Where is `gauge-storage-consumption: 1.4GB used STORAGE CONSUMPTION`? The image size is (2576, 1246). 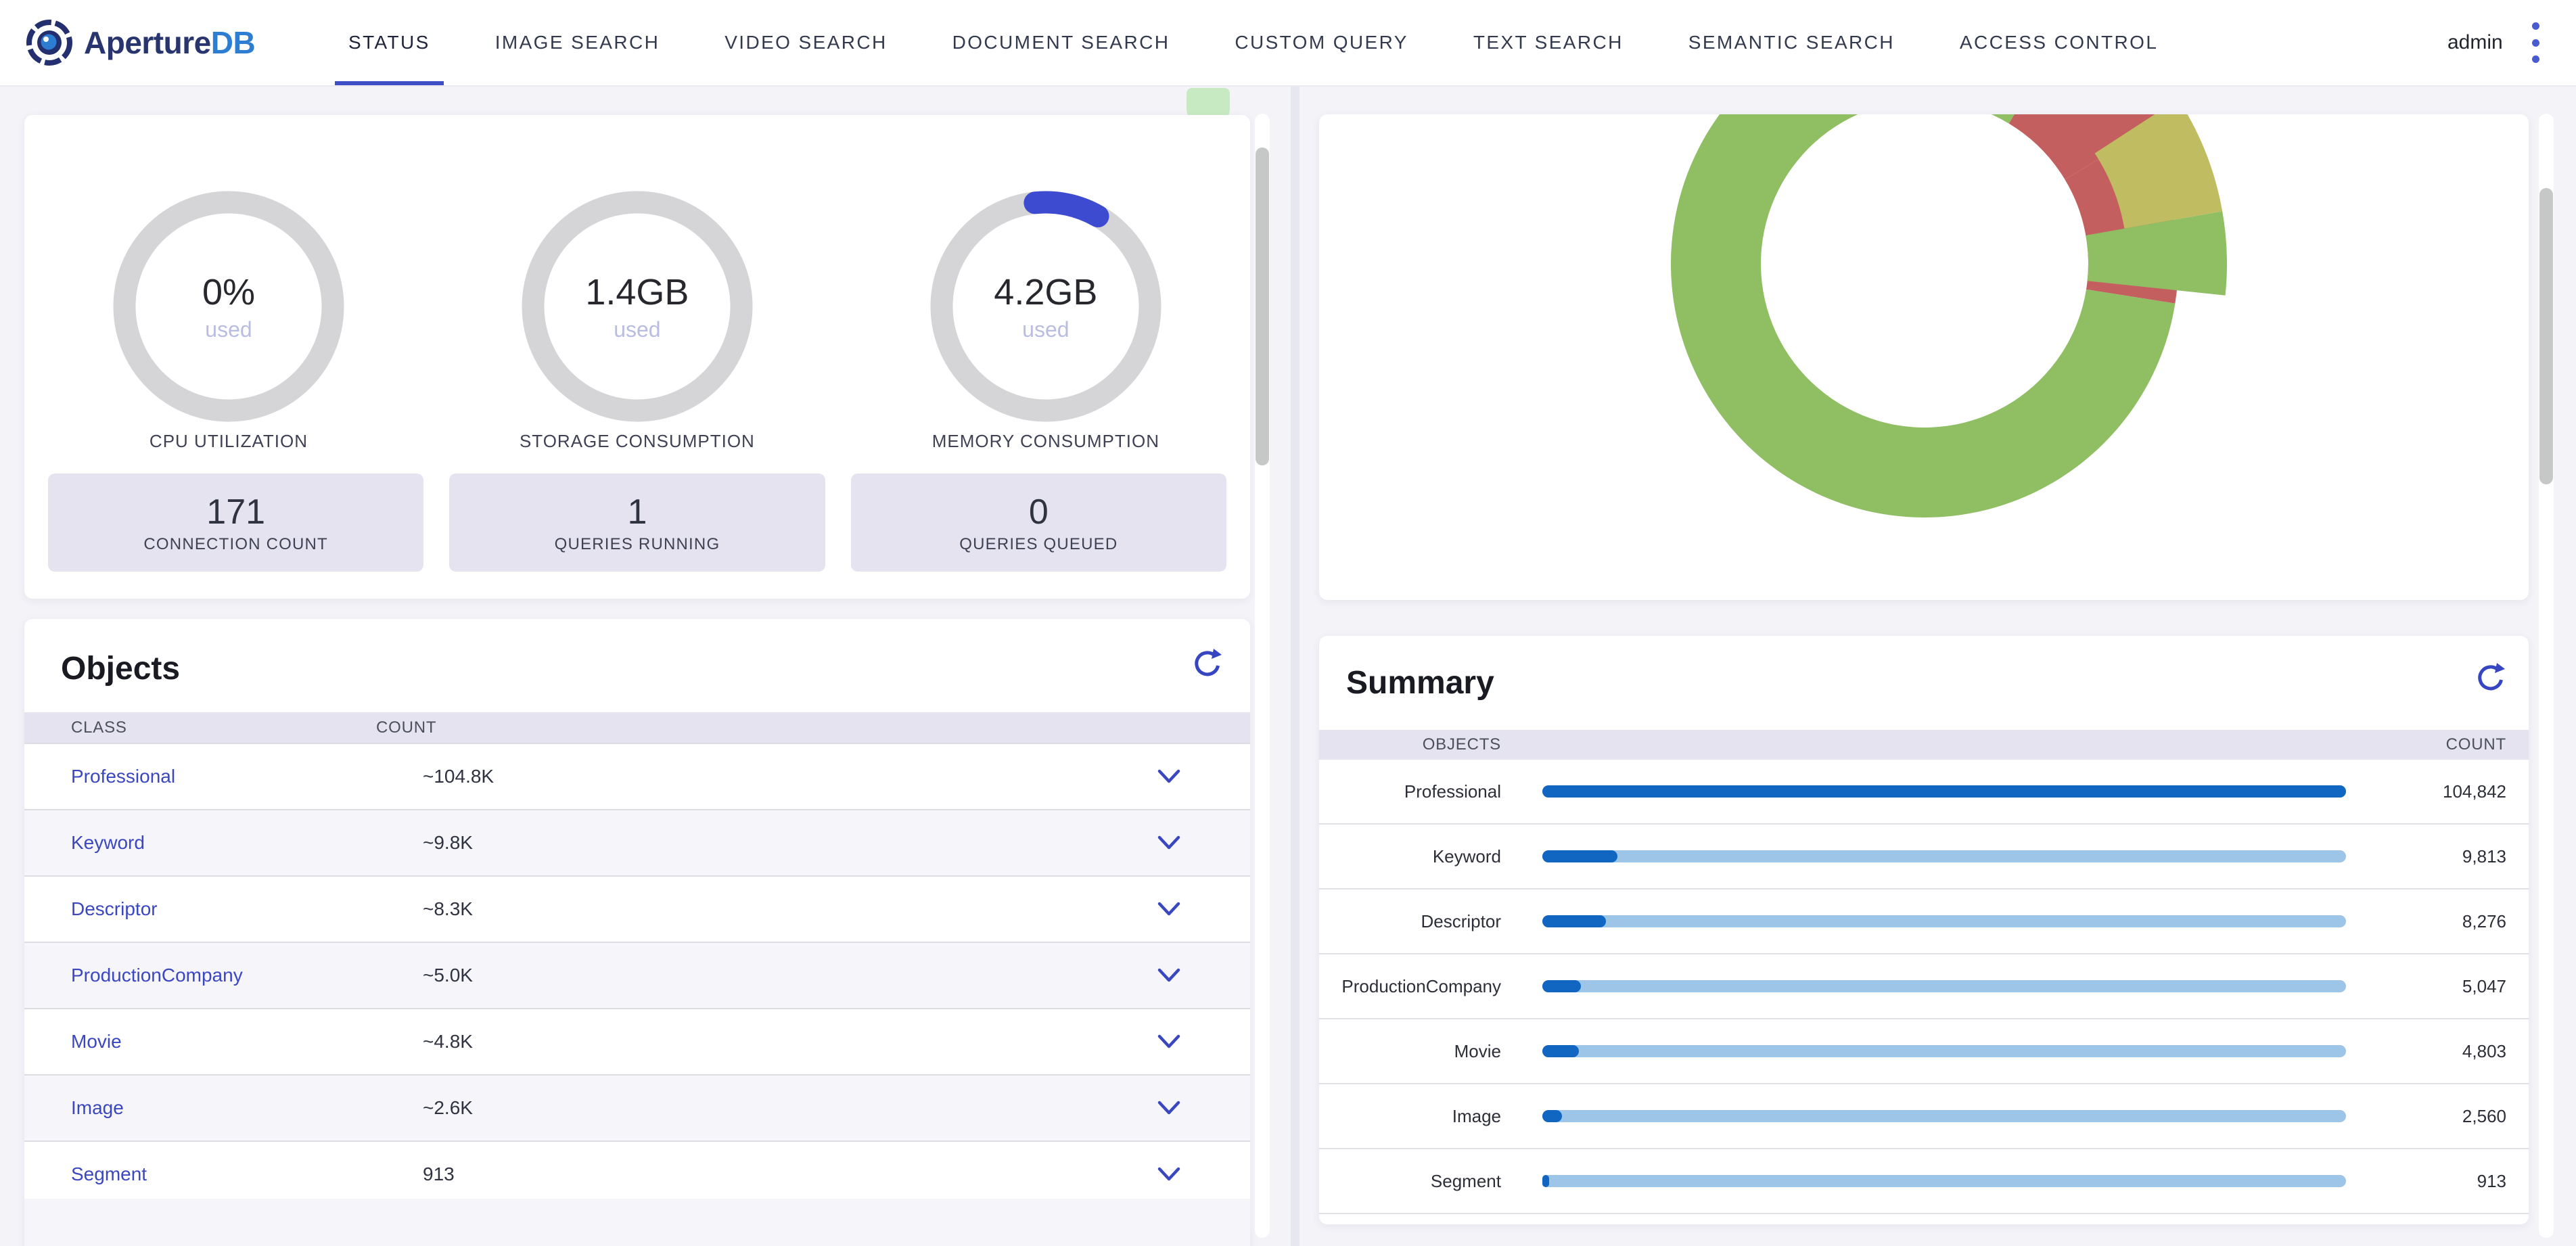 gauge-storage-consumption: 1.4GB used STORAGE CONSUMPTION is located at coordinates (637, 283).